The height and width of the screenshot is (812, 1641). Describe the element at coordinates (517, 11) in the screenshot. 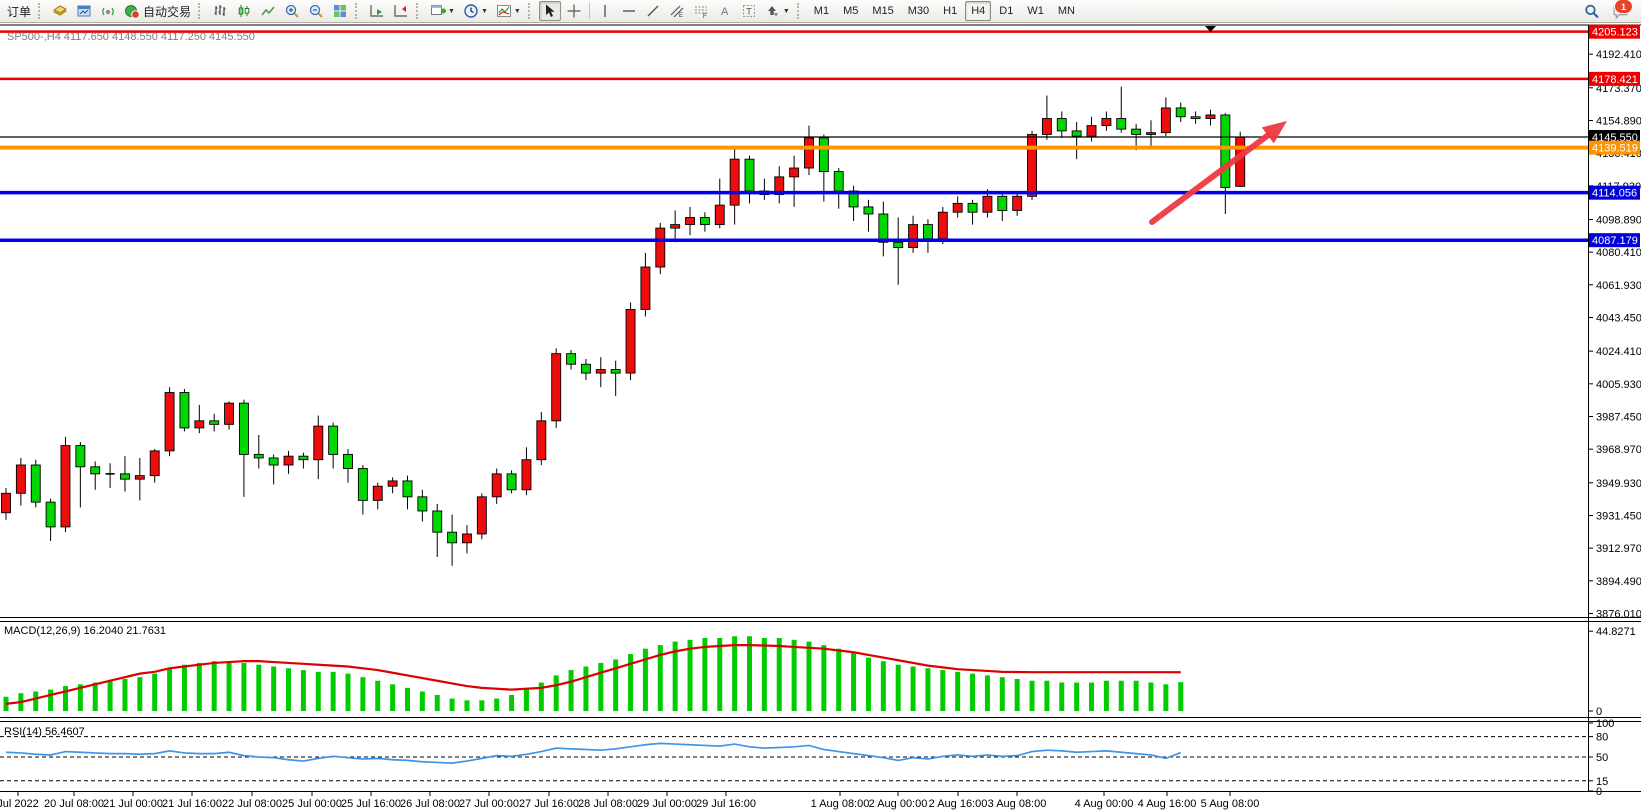

I see `dropdown-caret: ▼` at that location.